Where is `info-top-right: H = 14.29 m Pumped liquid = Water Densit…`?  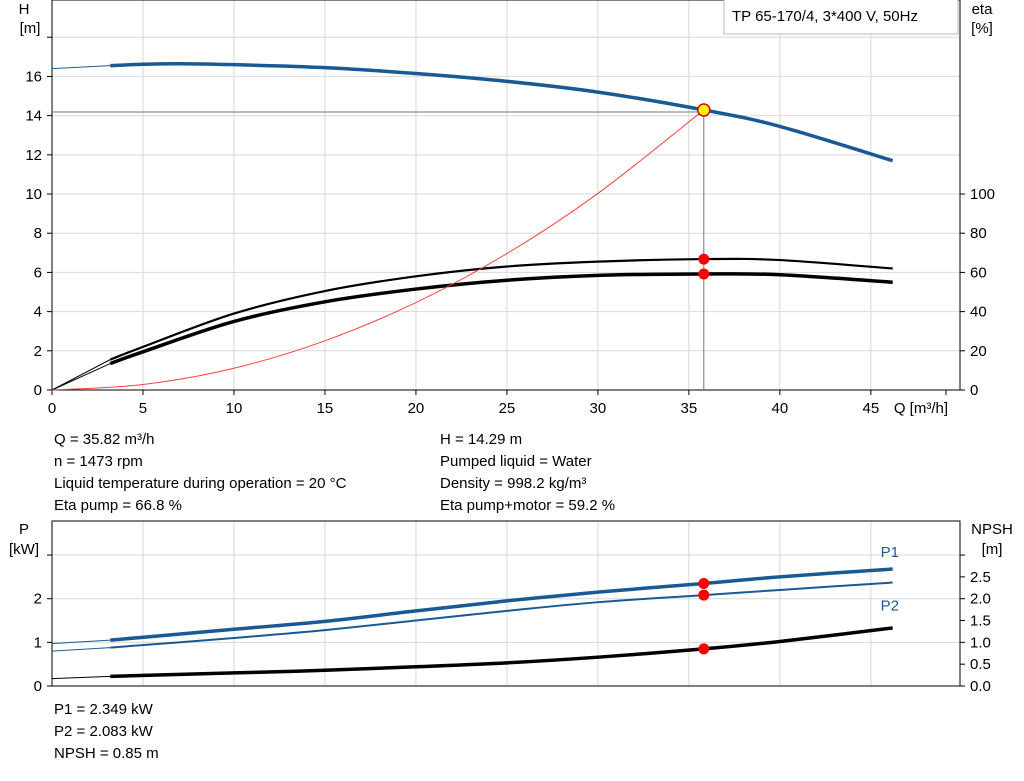
info-top-right: H = 14.29 m Pumped liquid = Water Densit… is located at coordinates (527, 473).